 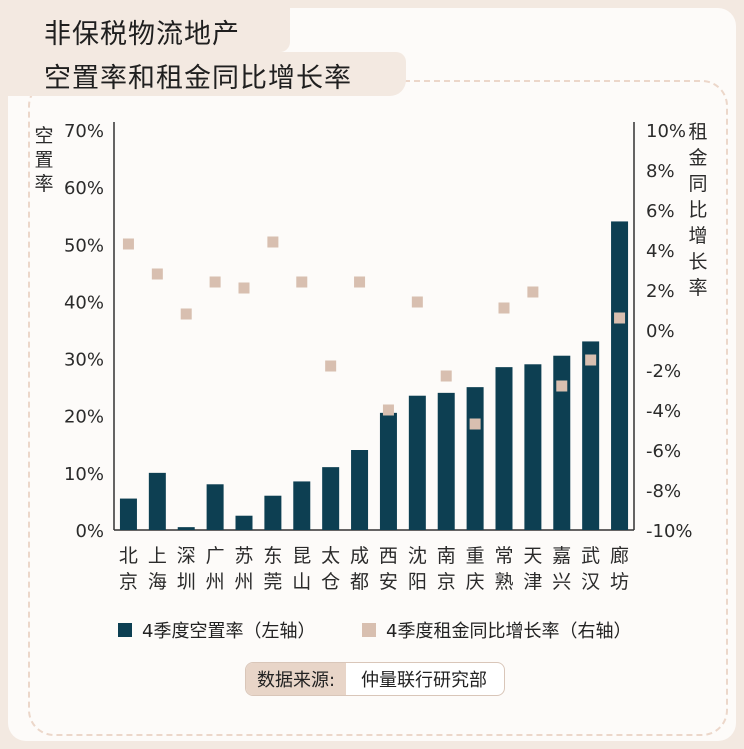 I want to click on right-axis-title-char: 比, so click(x=697, y=210).